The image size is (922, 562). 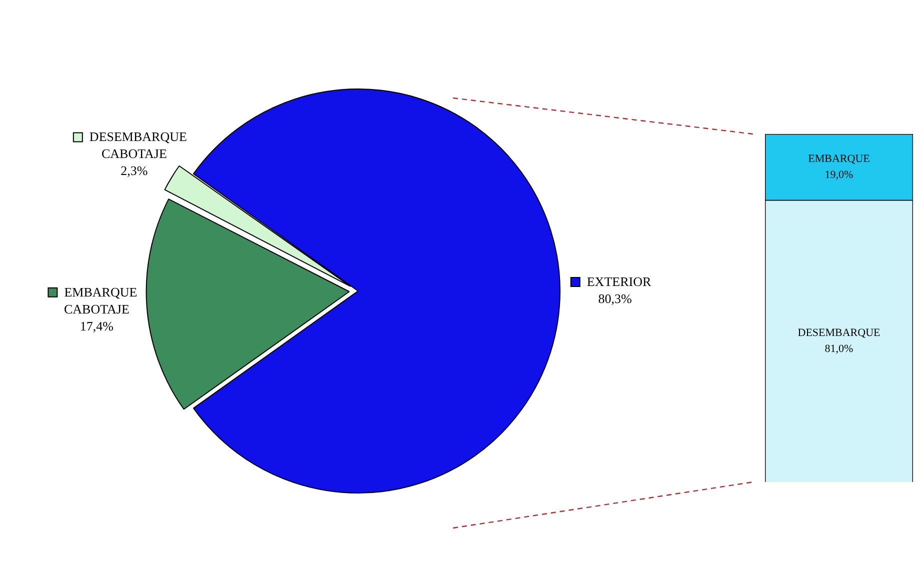 What do you see at coordinates (839, 348) in the screenshot?
I see `data-label: 81,0%` at bounding box center [839, 348].